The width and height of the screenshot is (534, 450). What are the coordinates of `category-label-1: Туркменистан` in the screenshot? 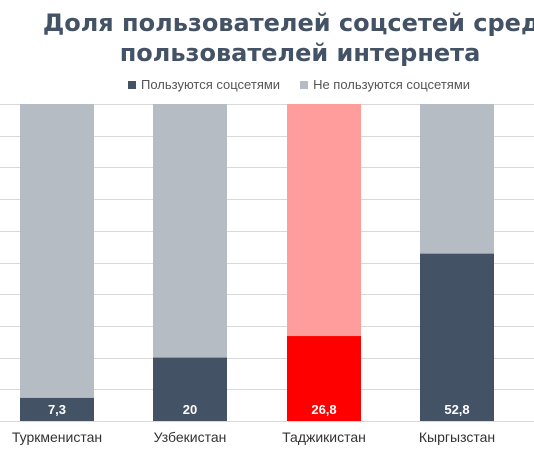 It's located at (57, 437).